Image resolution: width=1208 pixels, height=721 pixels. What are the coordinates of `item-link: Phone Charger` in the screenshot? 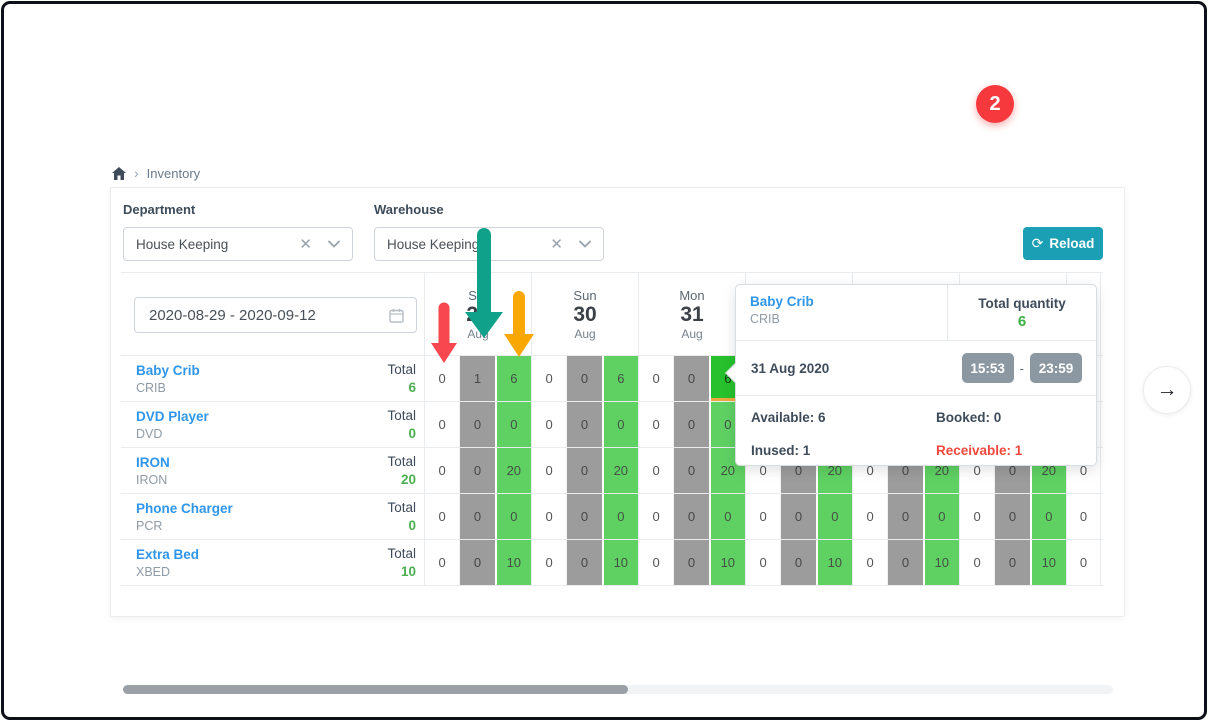 It's located at (184, 508).